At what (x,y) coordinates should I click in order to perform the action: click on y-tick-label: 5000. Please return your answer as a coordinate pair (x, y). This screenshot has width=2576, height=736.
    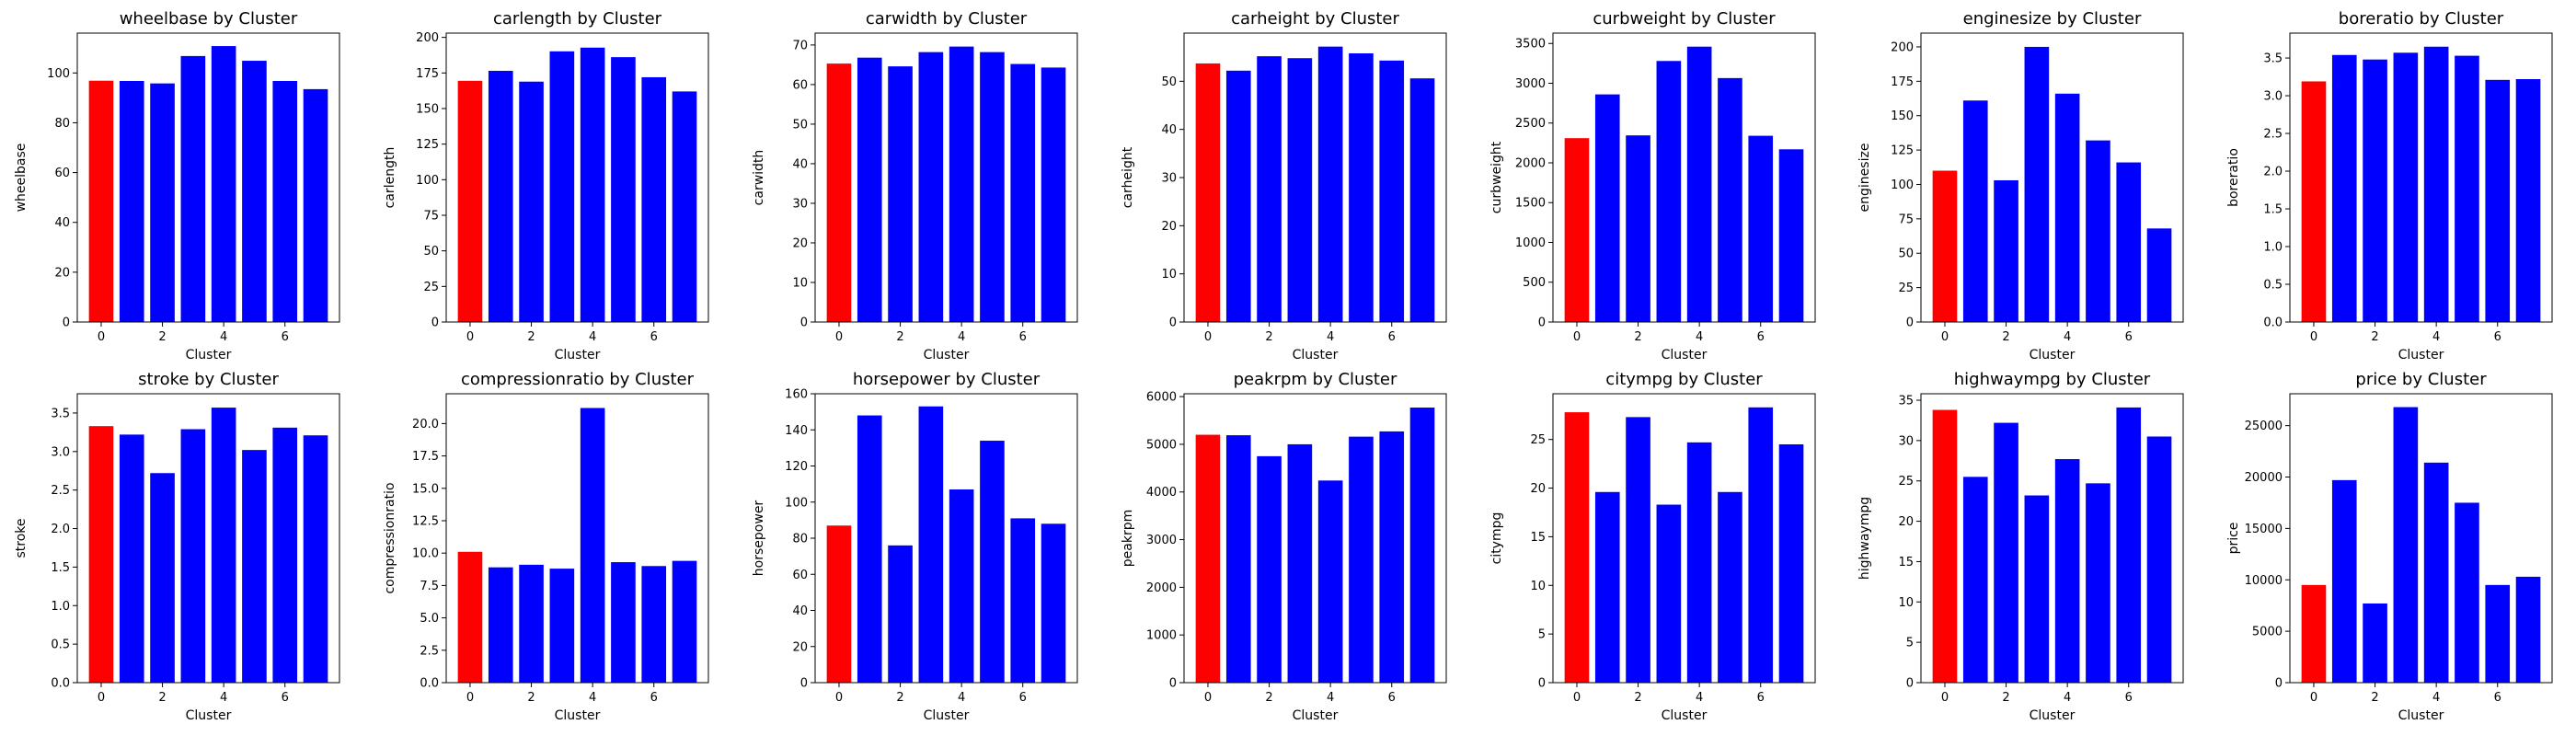
    Looking at the image, I should click on (1161, 445).